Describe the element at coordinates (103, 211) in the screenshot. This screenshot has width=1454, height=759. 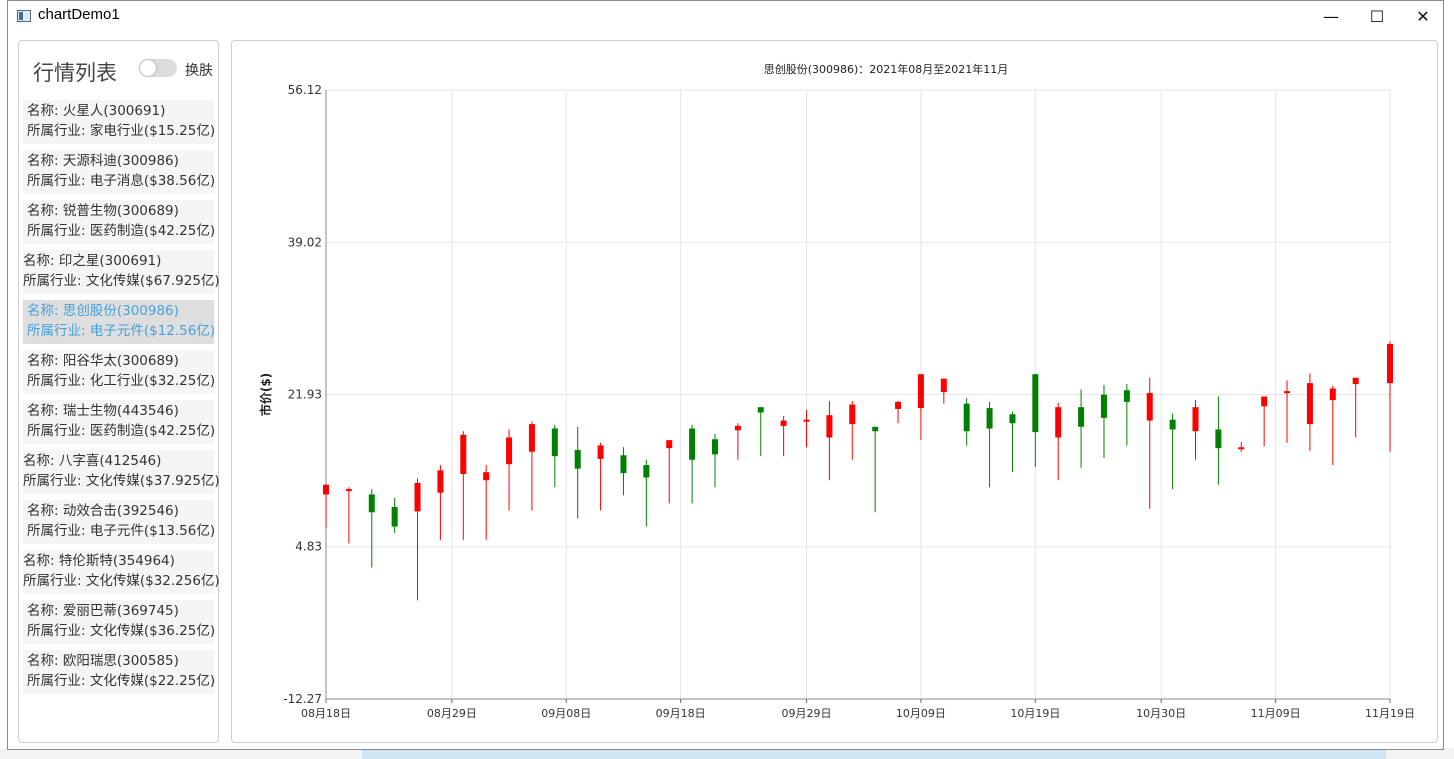
I see `stock-name: 名称: 锐普生物(300689)` at that location.